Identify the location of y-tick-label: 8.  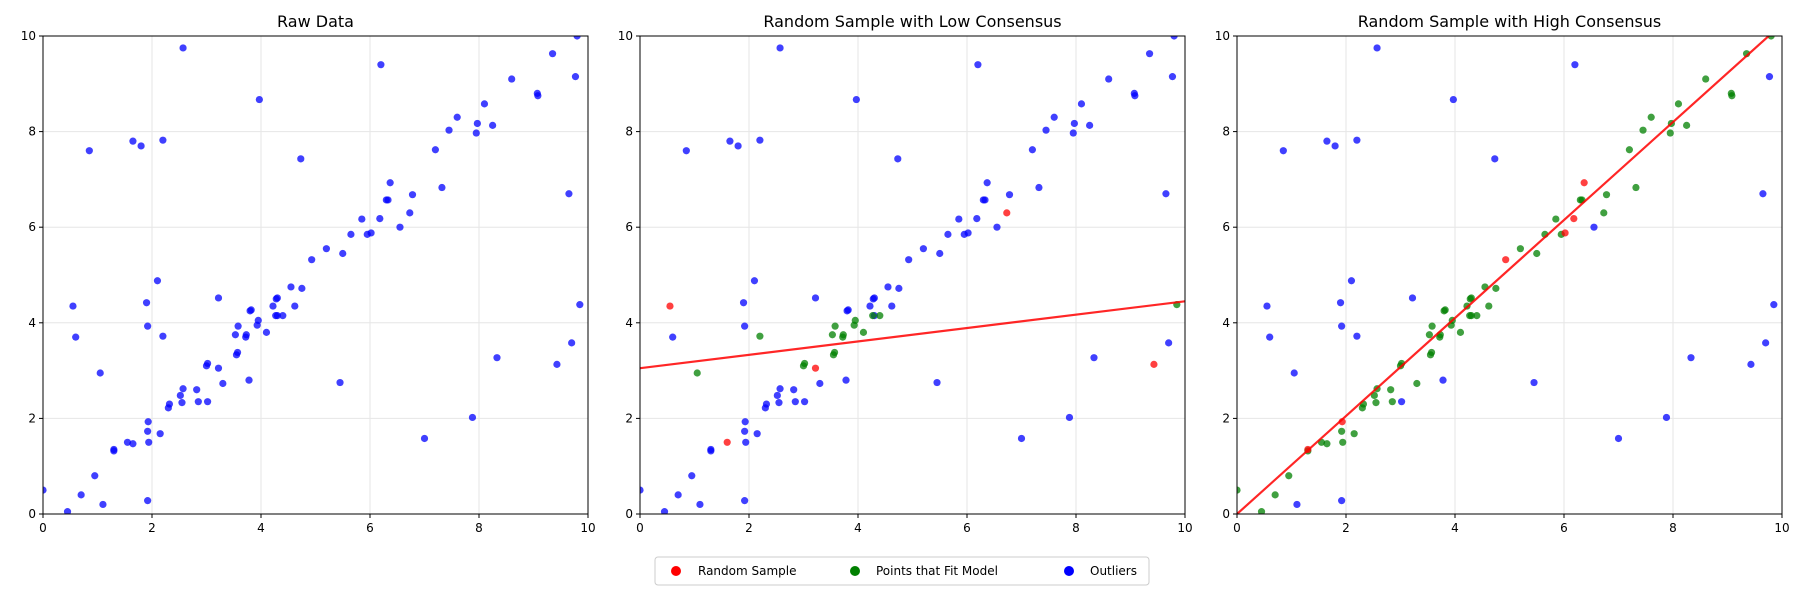
(32, 132).